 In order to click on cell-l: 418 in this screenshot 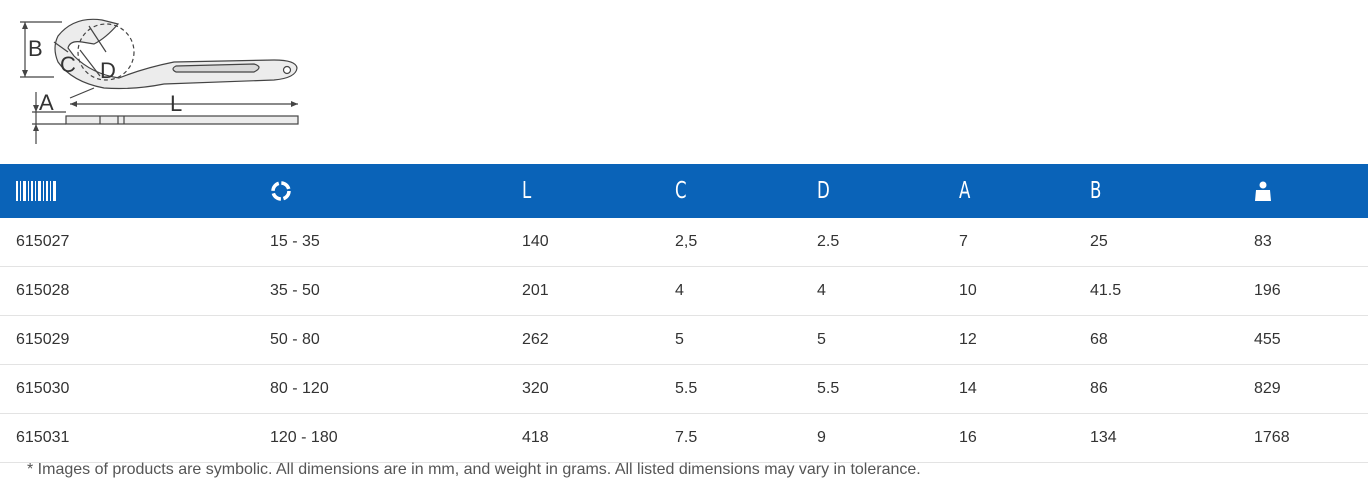, I will do `click(535, 437)`.